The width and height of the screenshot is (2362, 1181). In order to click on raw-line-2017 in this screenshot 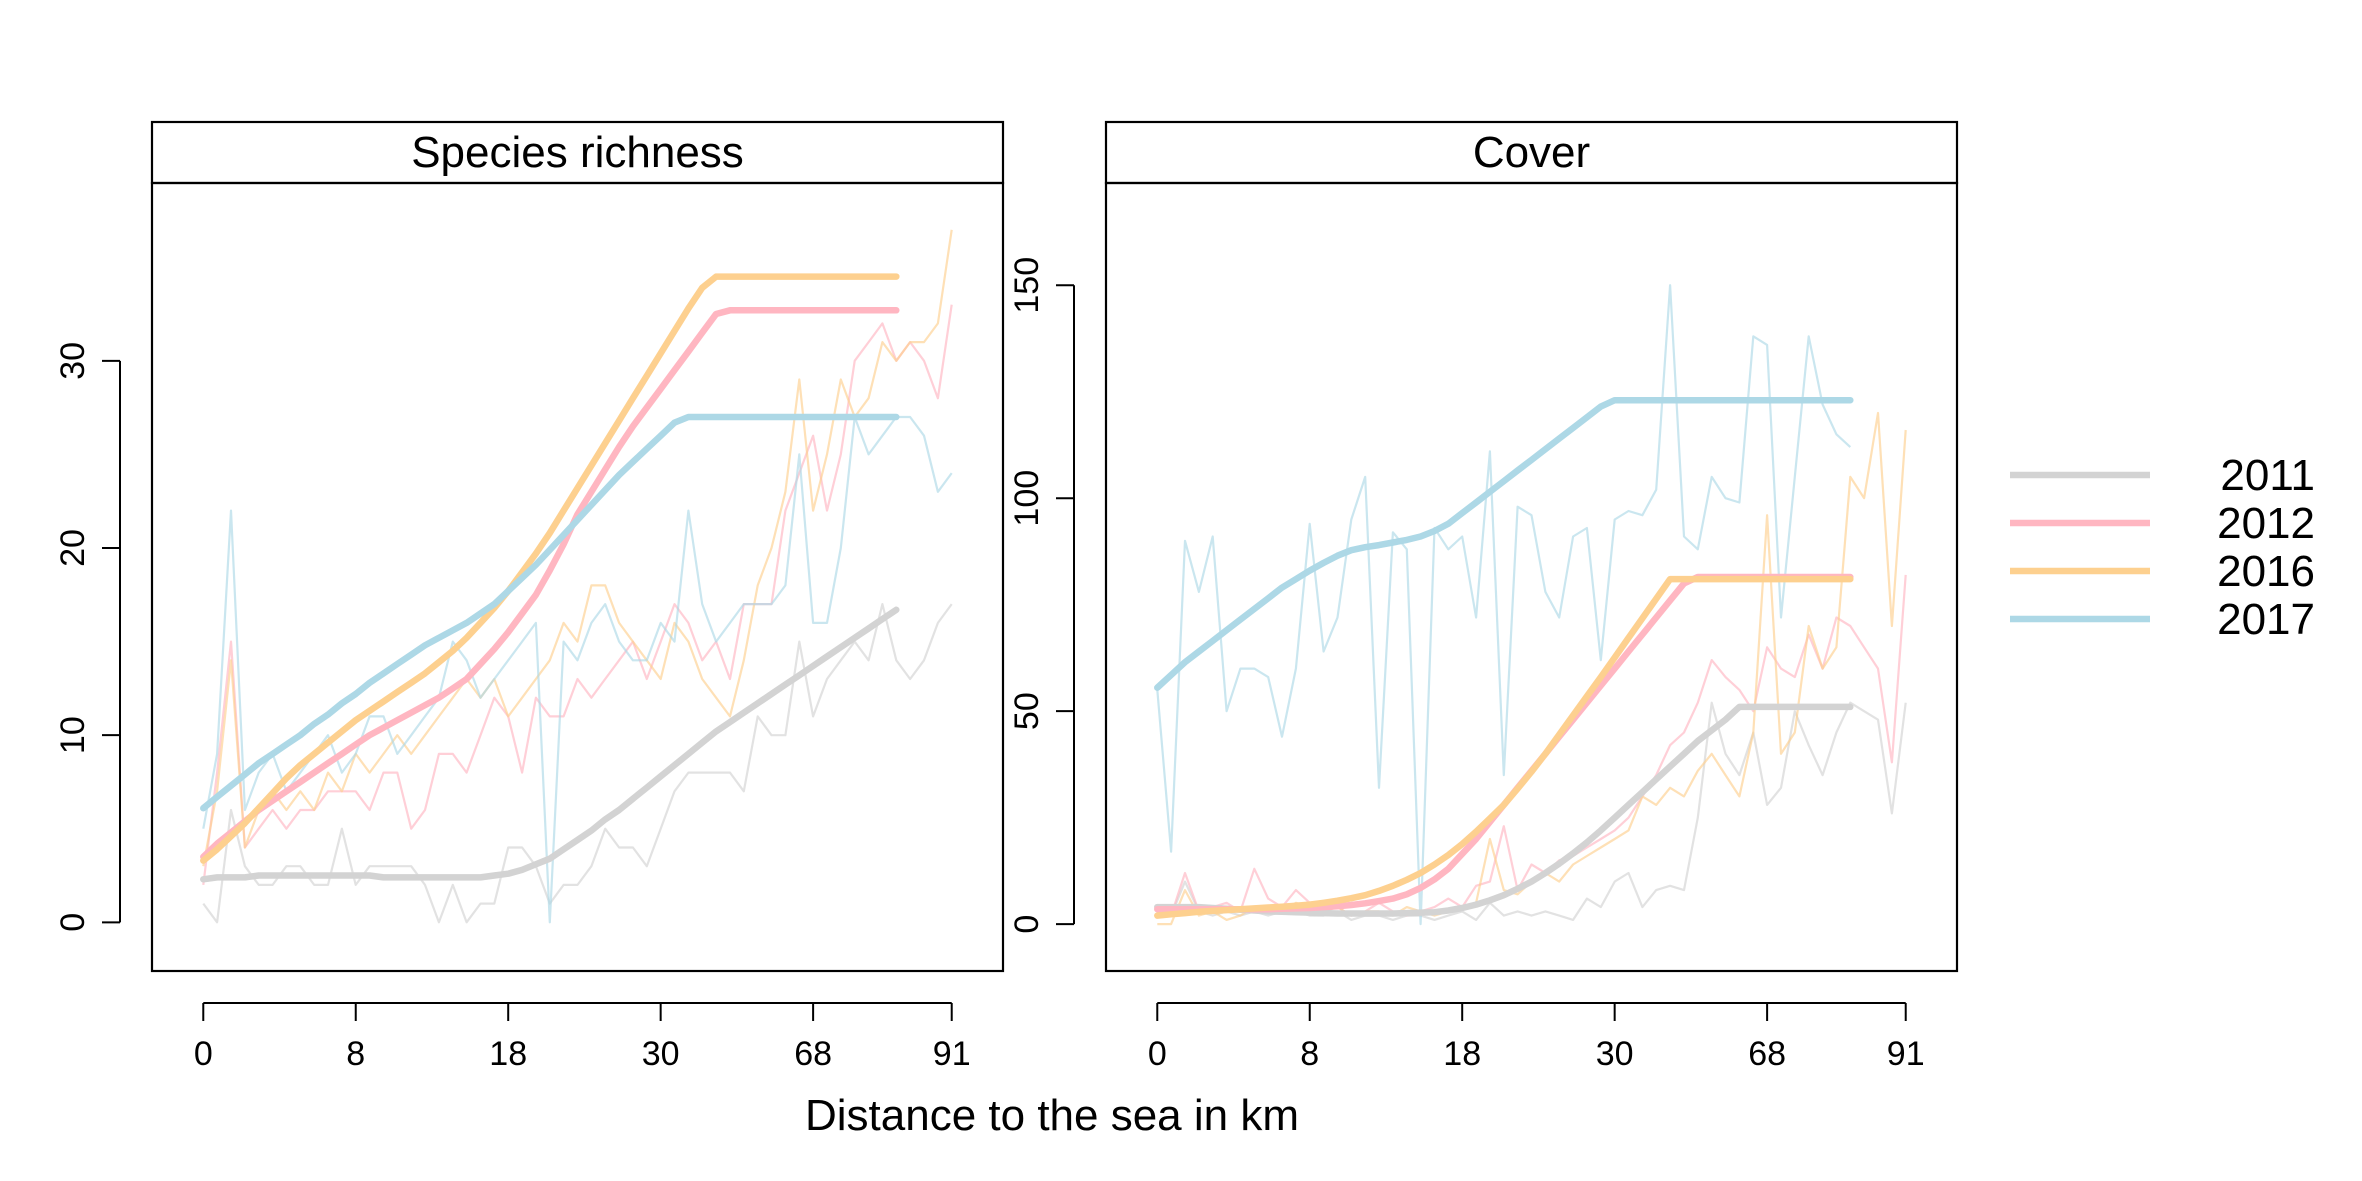, I will do `click(577, 669)`.